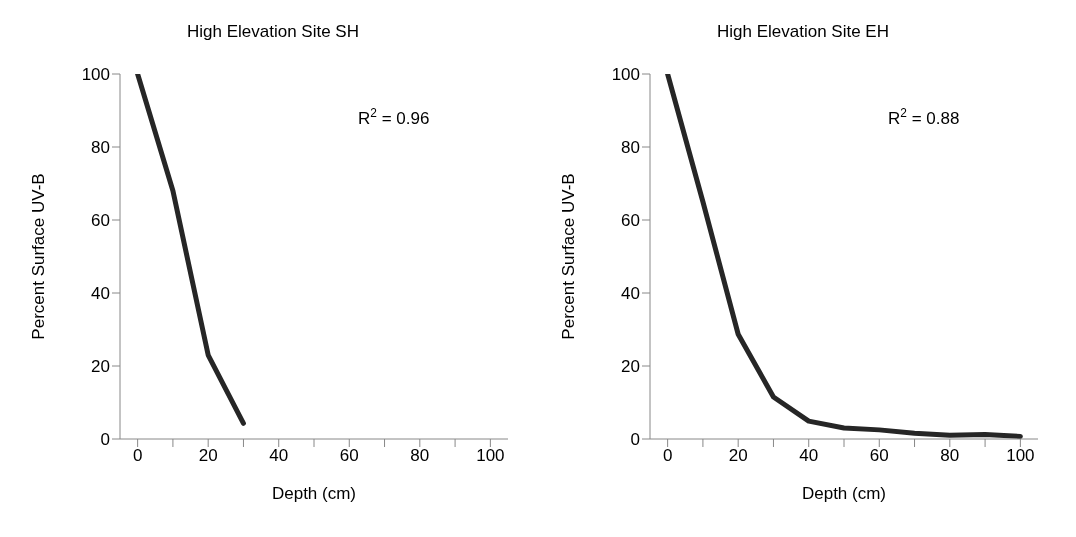 This screenshot has width=1076, height=537. What do you see at coordinates (924, 117) in the screenshot?
I see `annotation: R$^{2}$ = 0.88` at bounding box center [924, 117].